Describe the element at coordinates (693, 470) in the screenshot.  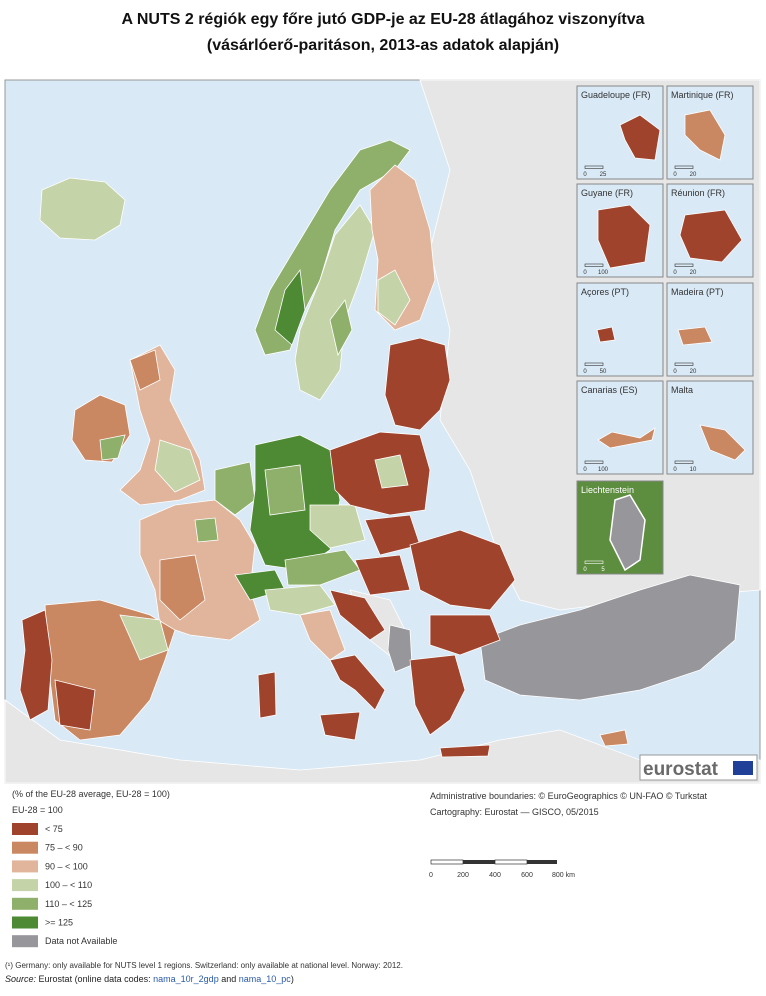
I see `inset-scale-label: 10` at that location.